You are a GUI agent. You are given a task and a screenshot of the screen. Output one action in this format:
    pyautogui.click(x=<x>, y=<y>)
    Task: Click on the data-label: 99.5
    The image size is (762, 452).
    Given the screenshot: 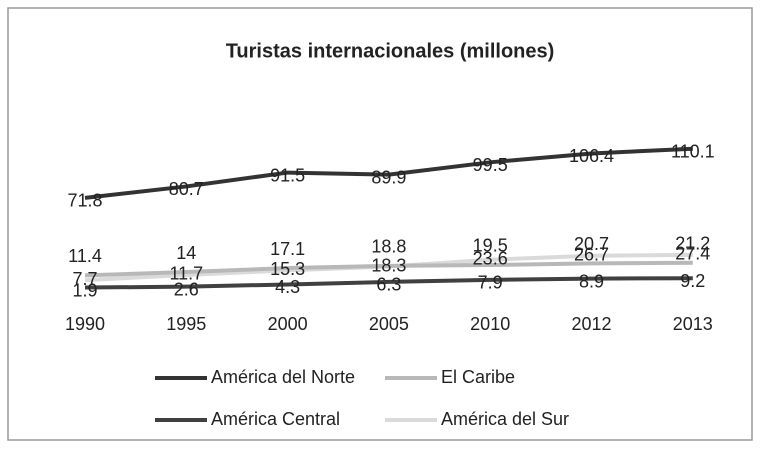 What is the action you would take?
    pyautogui.click(x=490, y=165)
    